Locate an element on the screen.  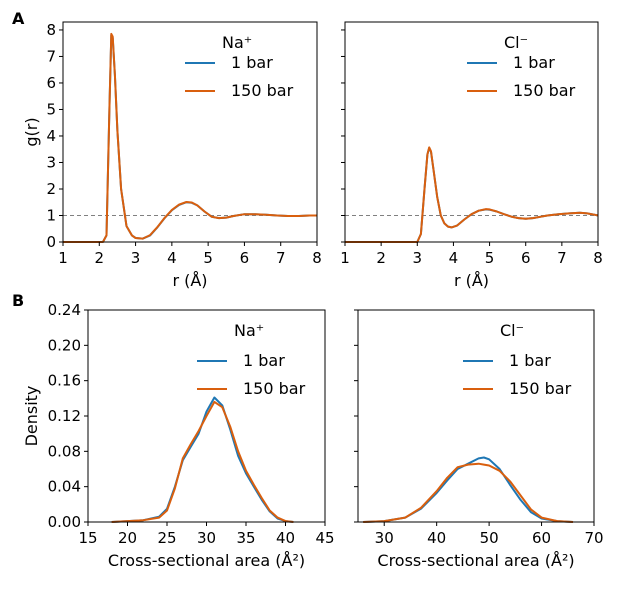
y-tick-label: 0.08 is located at coordinates (64, 451).